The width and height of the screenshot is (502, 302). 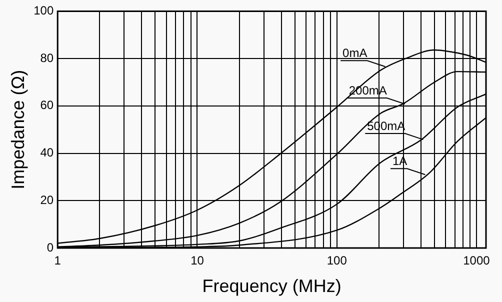 What do you see at coordinates (50, 247) in the screenshot?
I see `y-tick-label: 0` at bounding box center [50, 247].